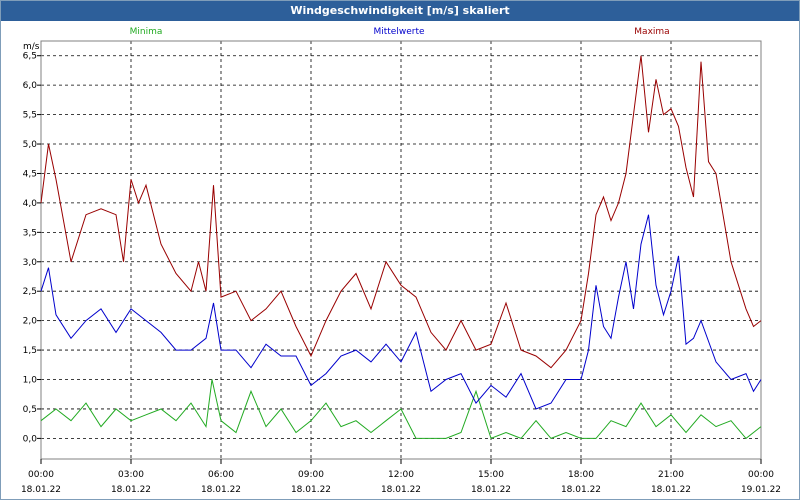 The image size is (800, 500). Describe the element at coordinates (146, 32) in the screenshot. I see `legend-minima: Minima` at that location.